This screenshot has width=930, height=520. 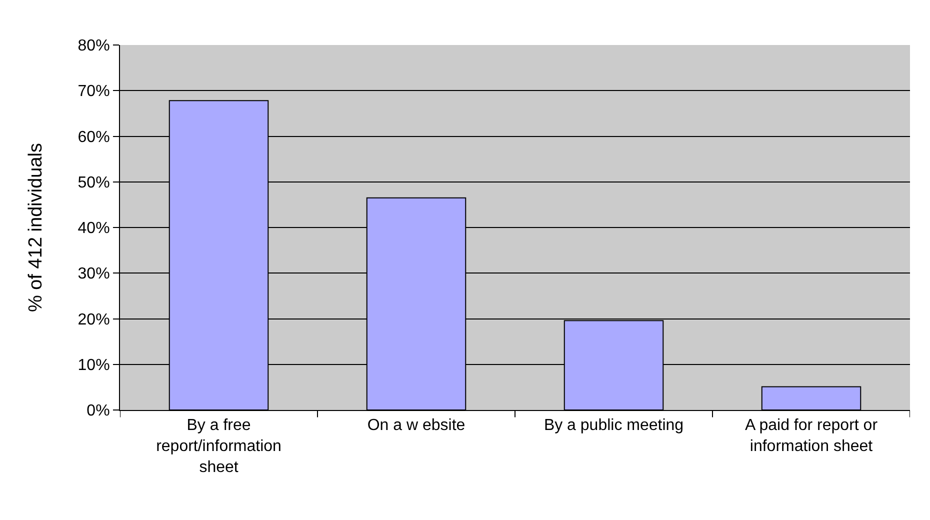 What do you see at coordinates (94, 183) in the screenshot?
I see `y-tick-label: 50%` at bounding box center [94, 183].